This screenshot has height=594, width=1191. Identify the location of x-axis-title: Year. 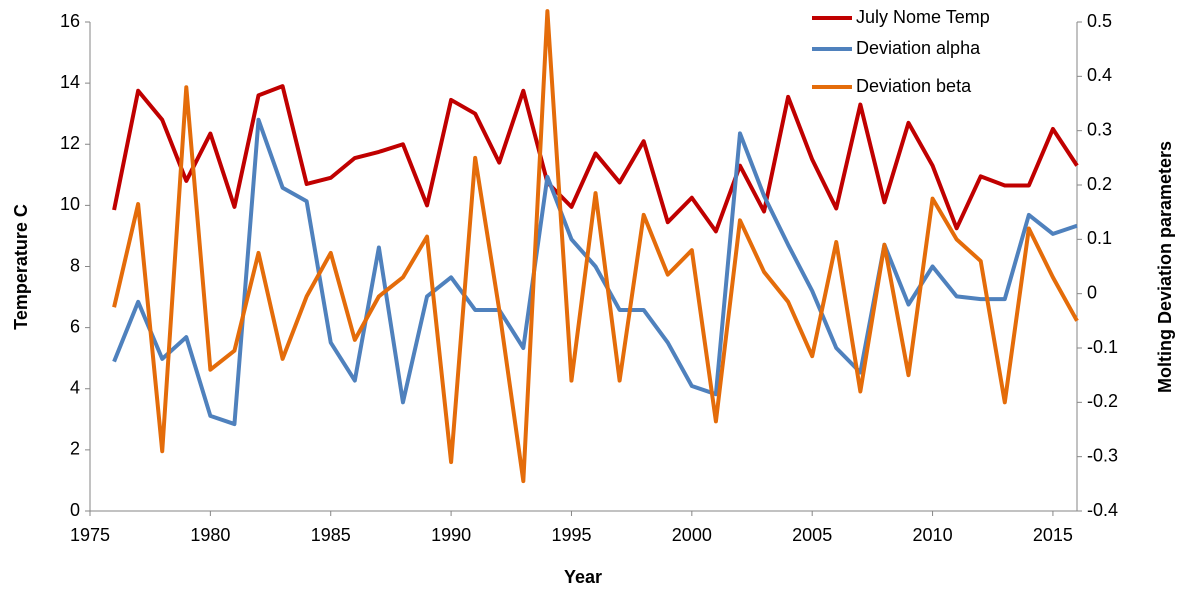
(583, 577).